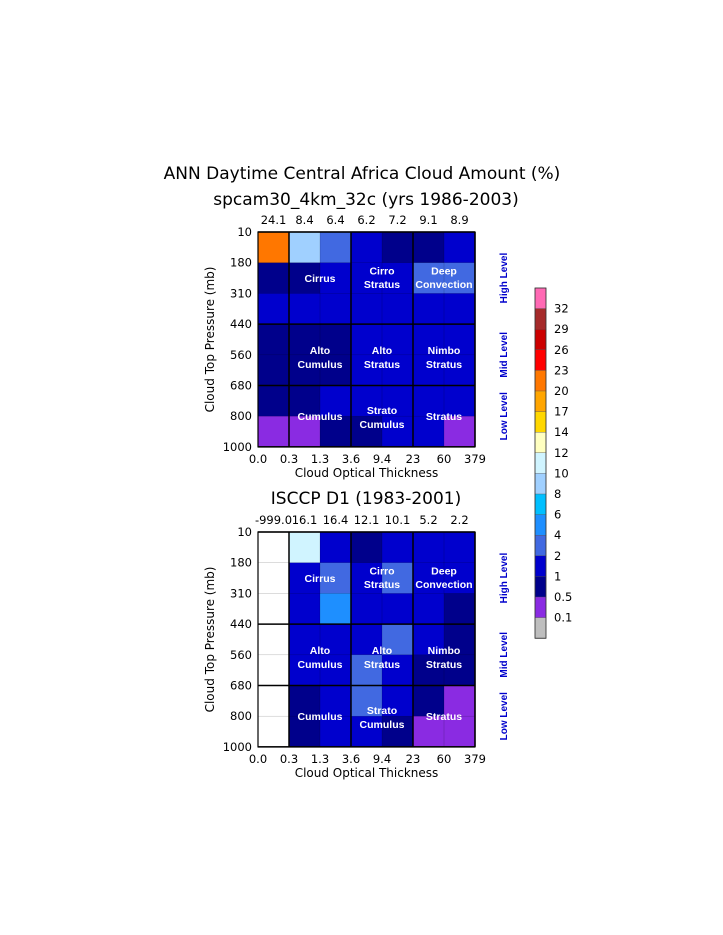  I want to click on colorbar-tick-label: 17, so click(561, 412).